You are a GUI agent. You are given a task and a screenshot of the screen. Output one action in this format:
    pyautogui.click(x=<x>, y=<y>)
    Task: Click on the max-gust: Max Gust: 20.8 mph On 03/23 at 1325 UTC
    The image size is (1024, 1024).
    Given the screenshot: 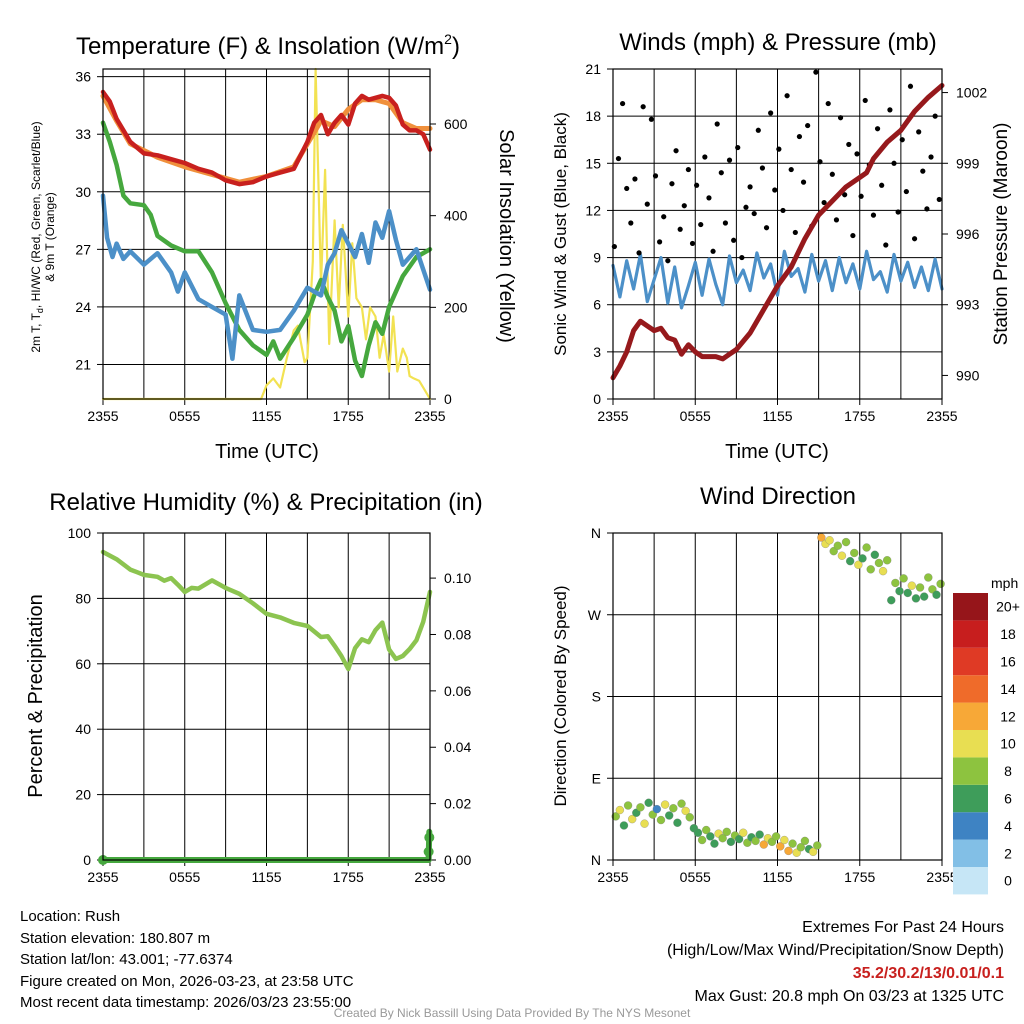 What is the action you would take?
    pyautogui.click(x=849, y=996)
    